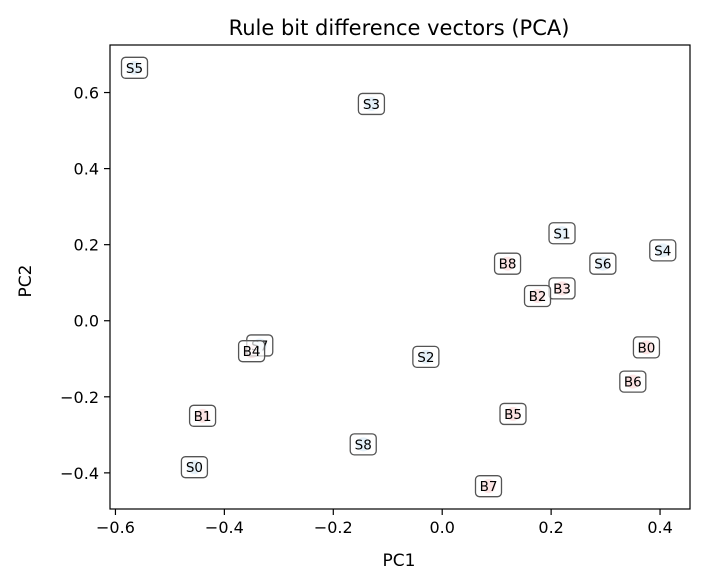  I want to click on point-label-text: S5, so click(134, 69).